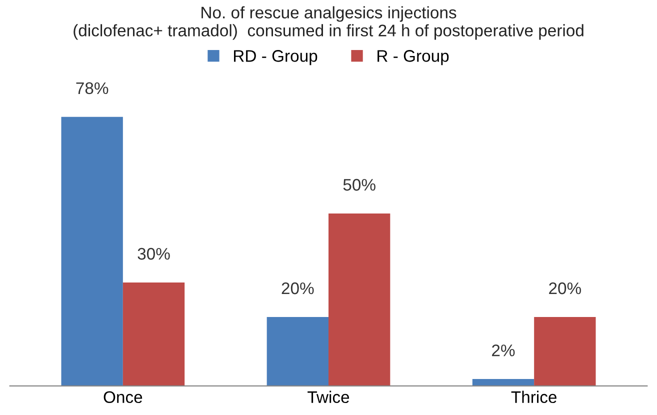  I want to click on data-label: 50%, so click(359, 184).